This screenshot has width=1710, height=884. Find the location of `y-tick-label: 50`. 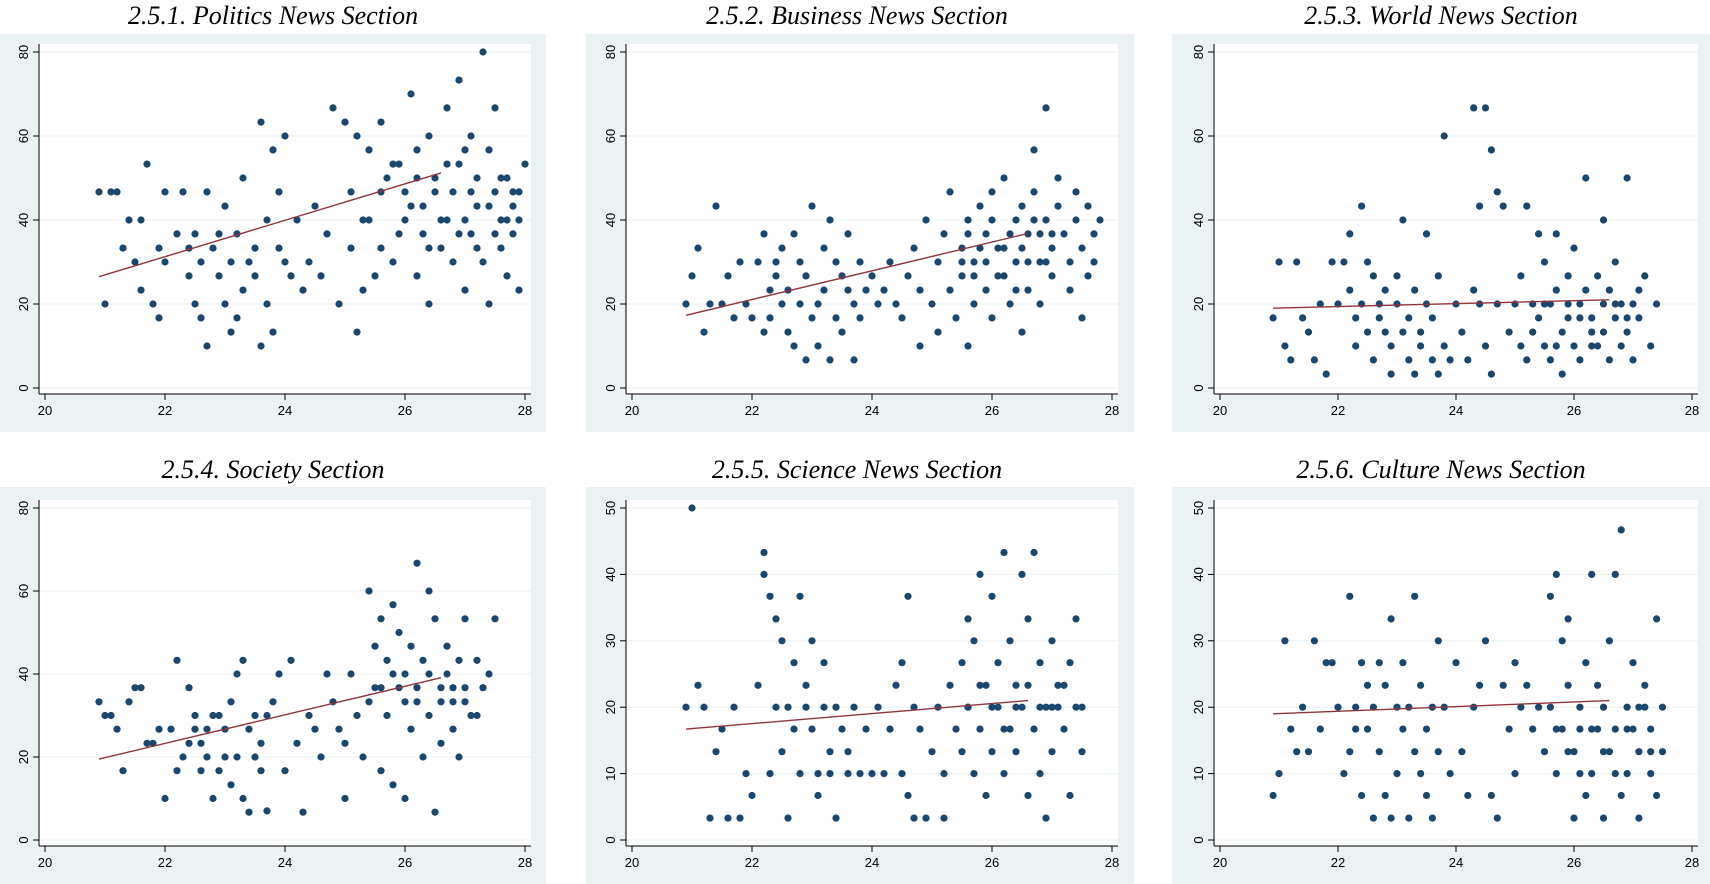

y-tick-label: 50 is located at coordinates (1198, 508).